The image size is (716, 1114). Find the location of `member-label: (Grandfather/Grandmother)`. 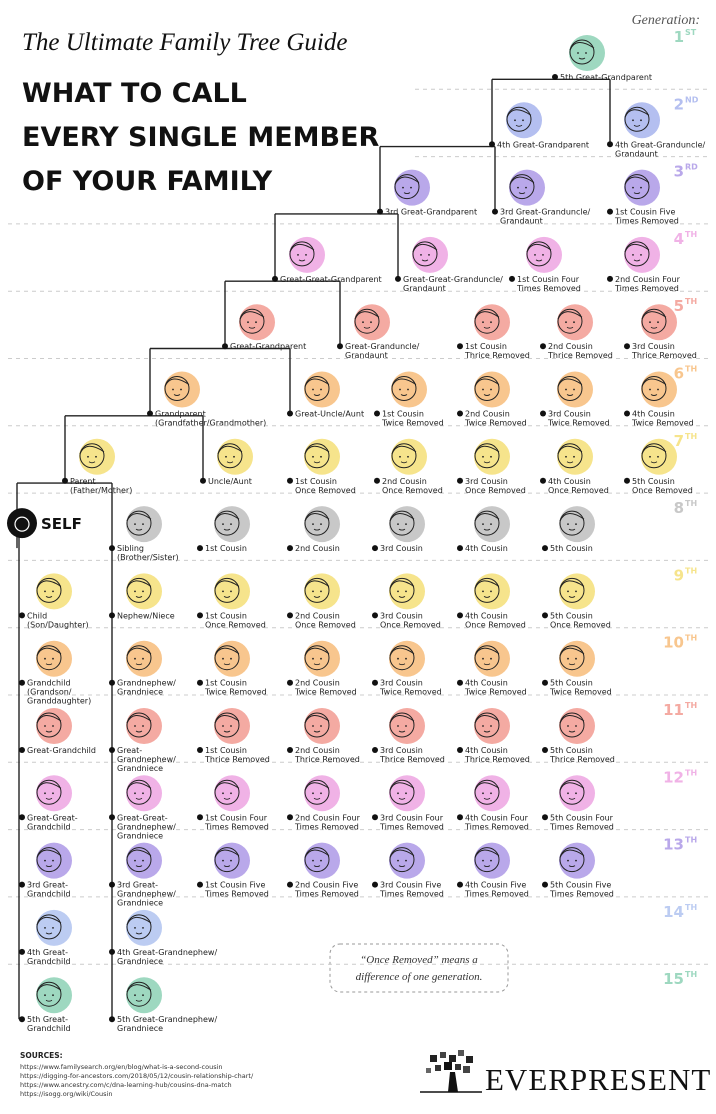

member-label: (Grandfather/Grandmother) is located at coordinates (210, 423).